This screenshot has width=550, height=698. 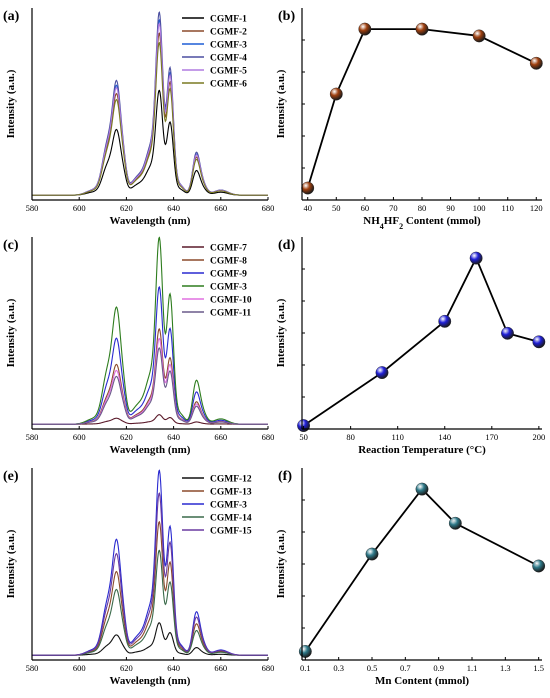 I want to click on x-tick-label: 120, so click(x=536, y=208).